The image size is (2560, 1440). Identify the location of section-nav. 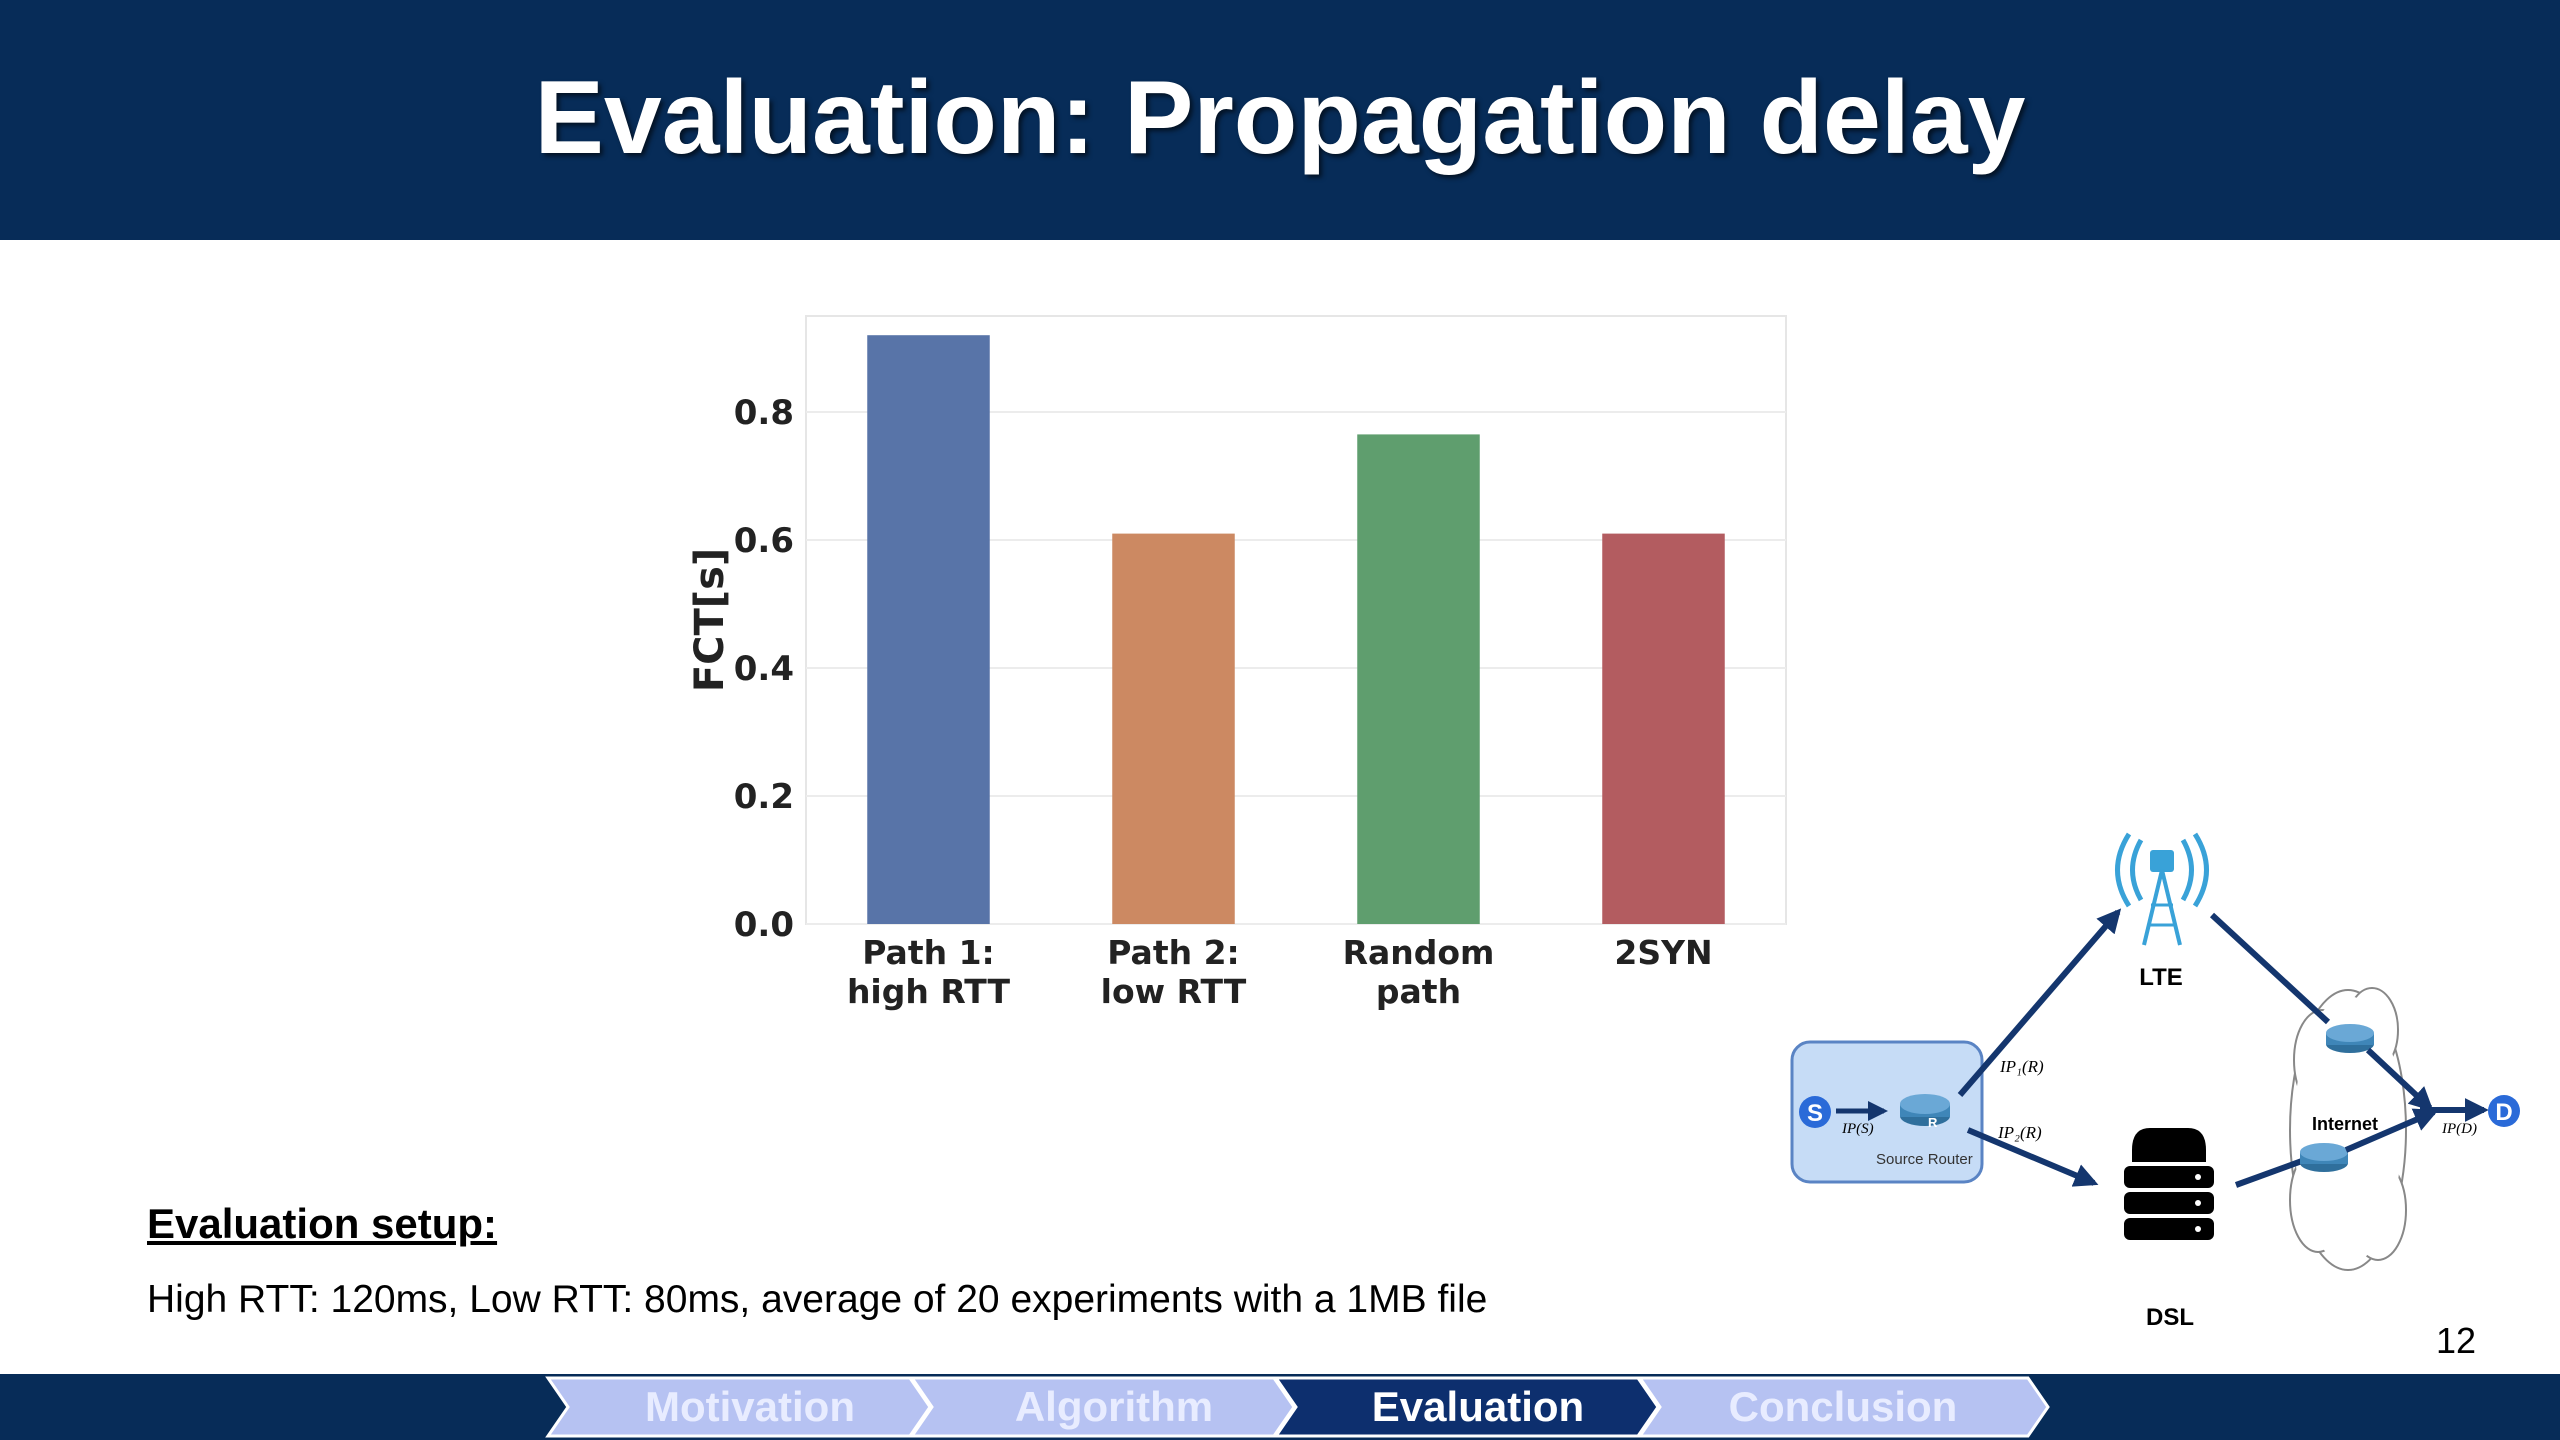
(1297, 1407).